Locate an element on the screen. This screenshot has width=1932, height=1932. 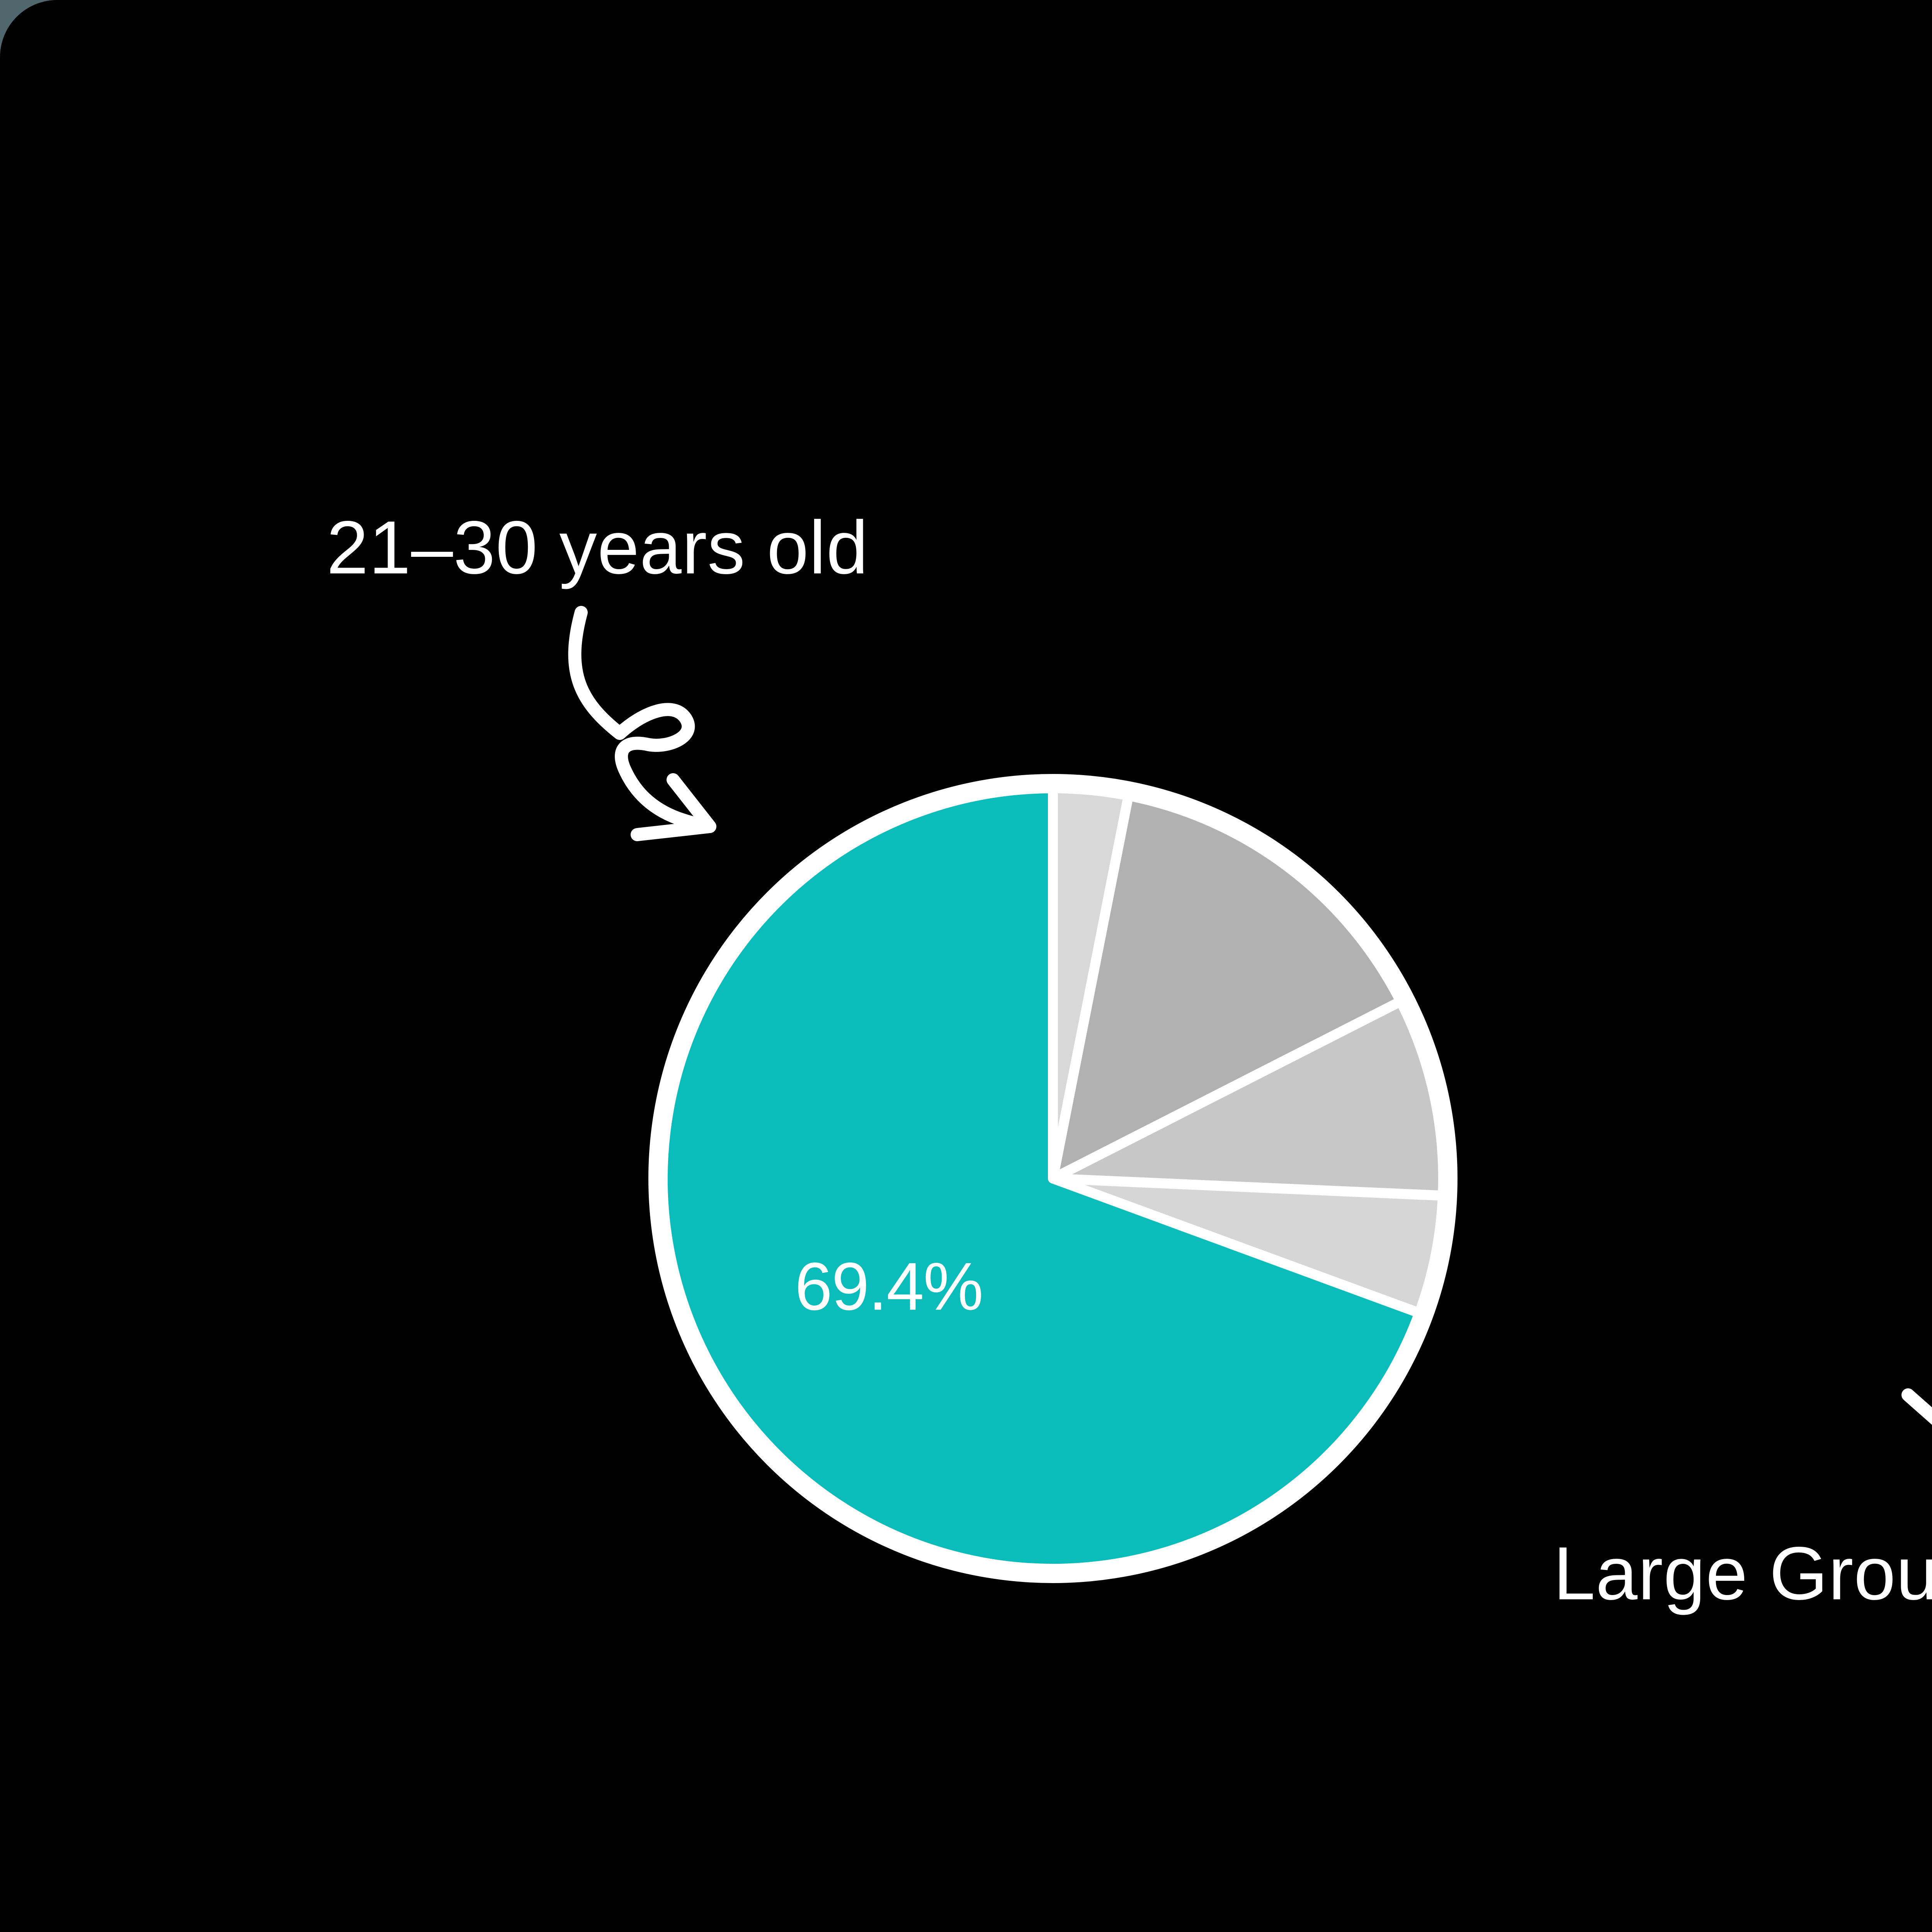
left-annotation-arrow-icon is located at coordinates (642, 724).